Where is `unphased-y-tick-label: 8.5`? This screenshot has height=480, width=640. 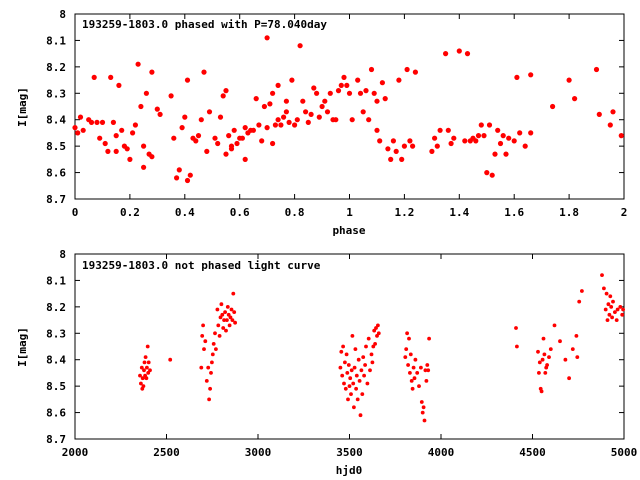 unphased-y-tick-label: 8.5 is located at coordinates (56, 386).